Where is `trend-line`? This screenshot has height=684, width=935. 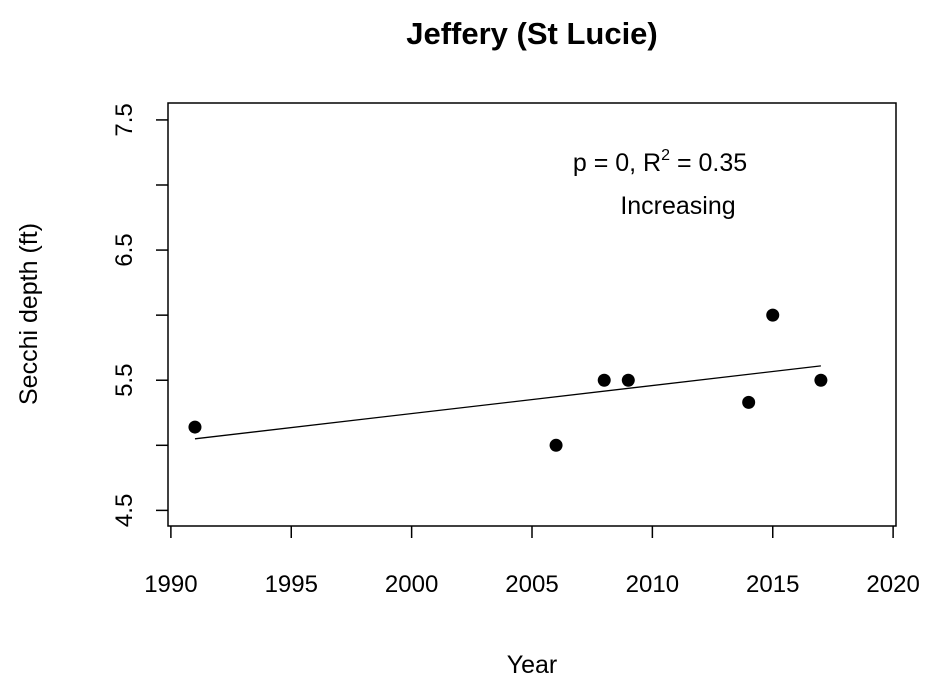
trend-line is located at coordinates (507, 402).